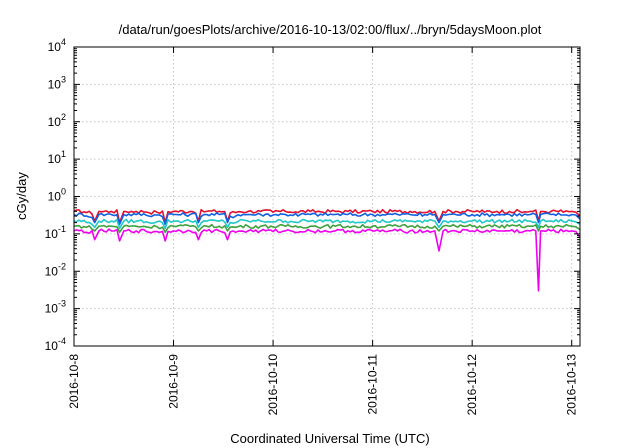 Image resolution: width=640 pixels, height=448 pixels. I want to click on y-tick-label: 10¹, so click(57, 157).